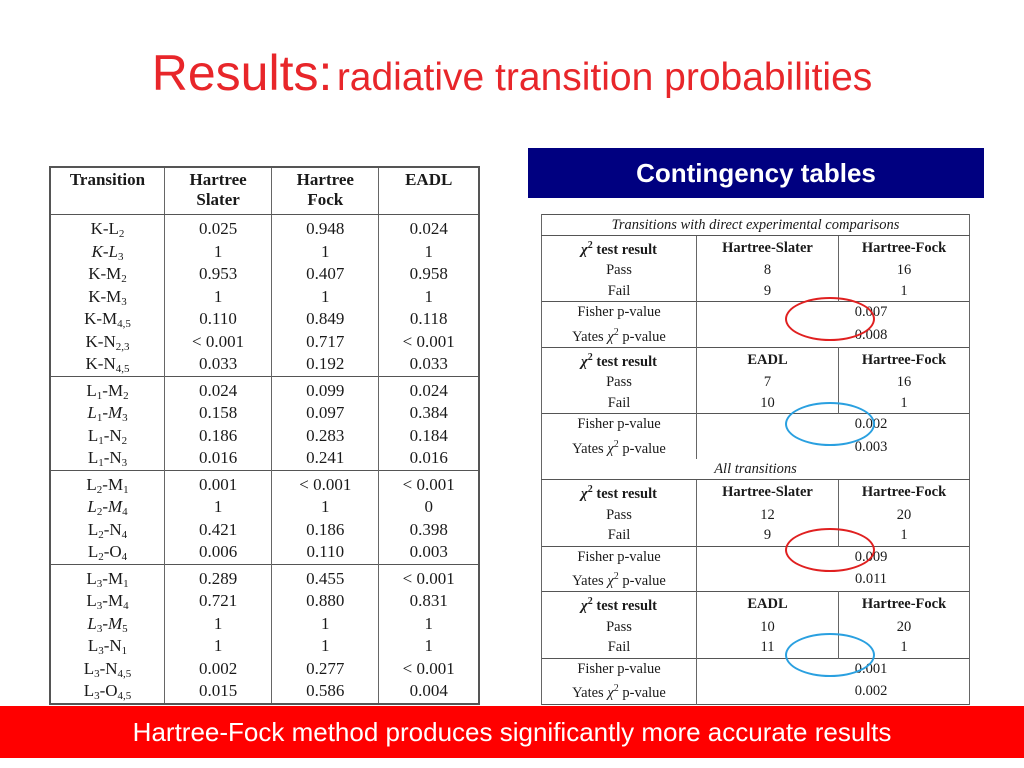  What do you see at coordinates (218, 692) in the screenshot?
I see `value-hs: 0.015` at bounding box center [218, 692].